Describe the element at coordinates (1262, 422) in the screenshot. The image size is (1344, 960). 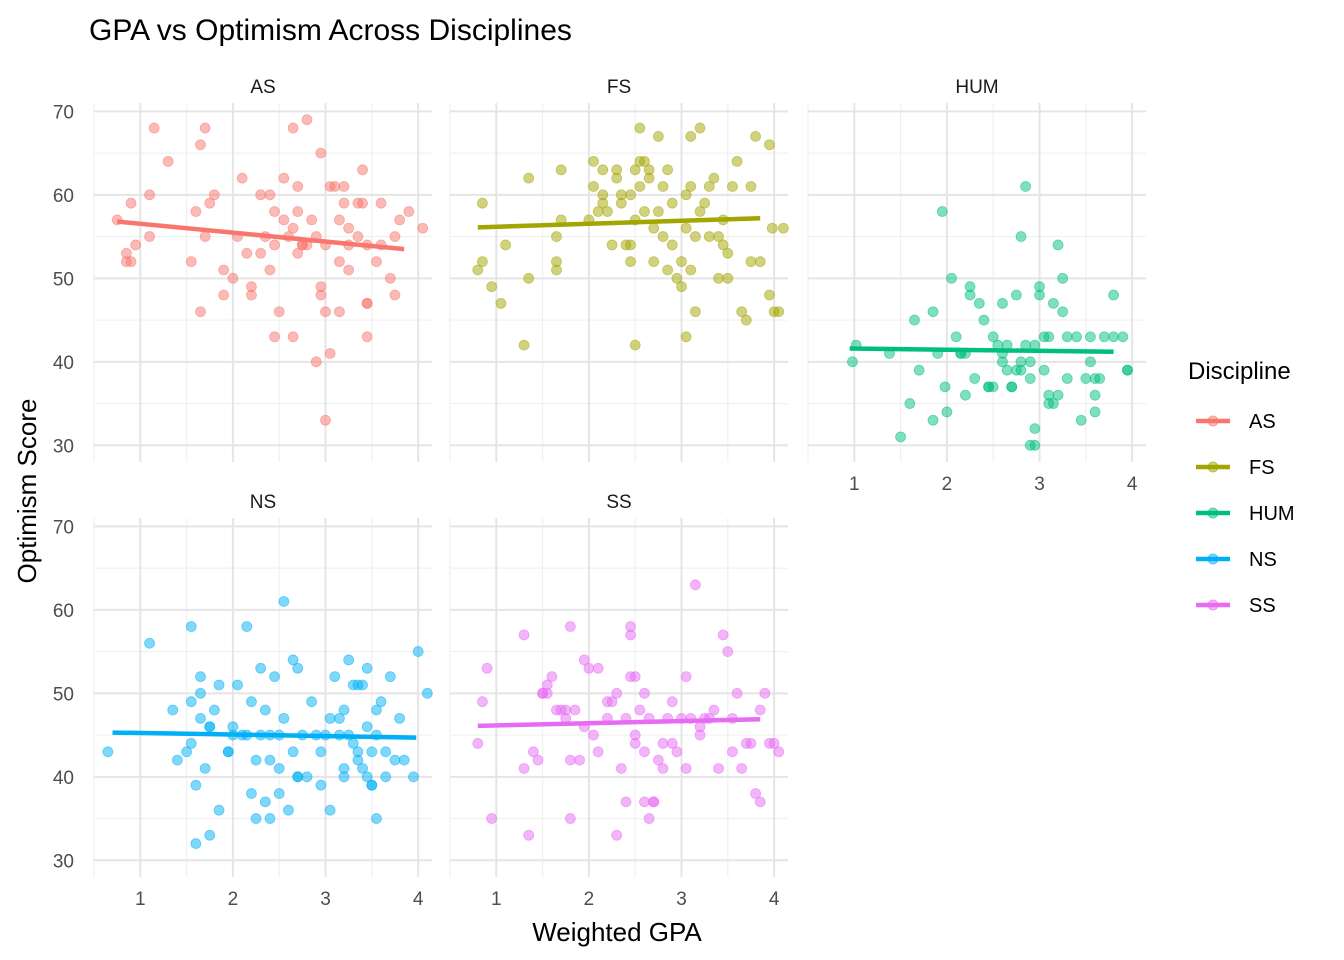
I see `legend-label: AS` at that location.